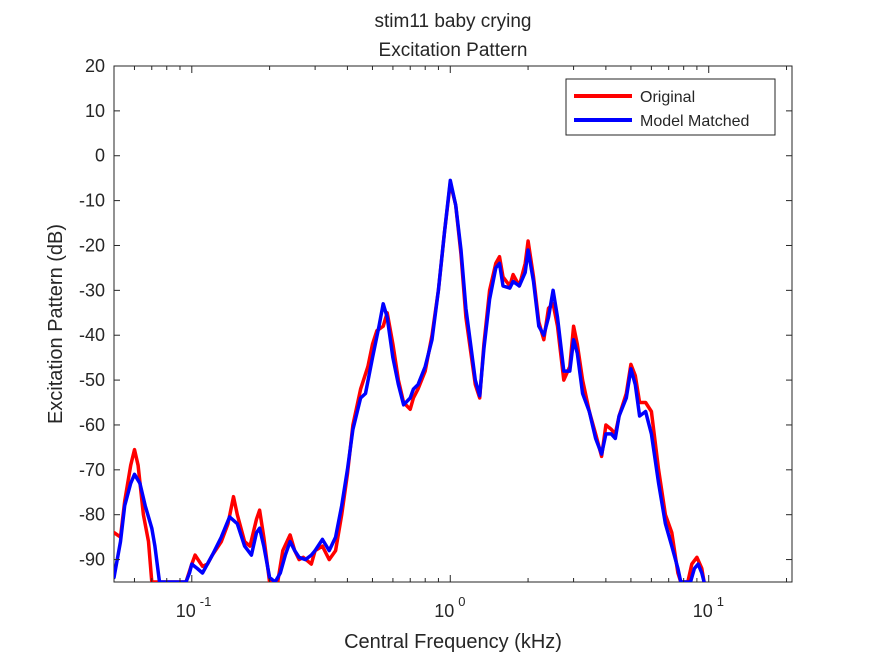 This screenshot has height=661, width=875. I want to click on y-tick-label: -40, so click(92, 335).